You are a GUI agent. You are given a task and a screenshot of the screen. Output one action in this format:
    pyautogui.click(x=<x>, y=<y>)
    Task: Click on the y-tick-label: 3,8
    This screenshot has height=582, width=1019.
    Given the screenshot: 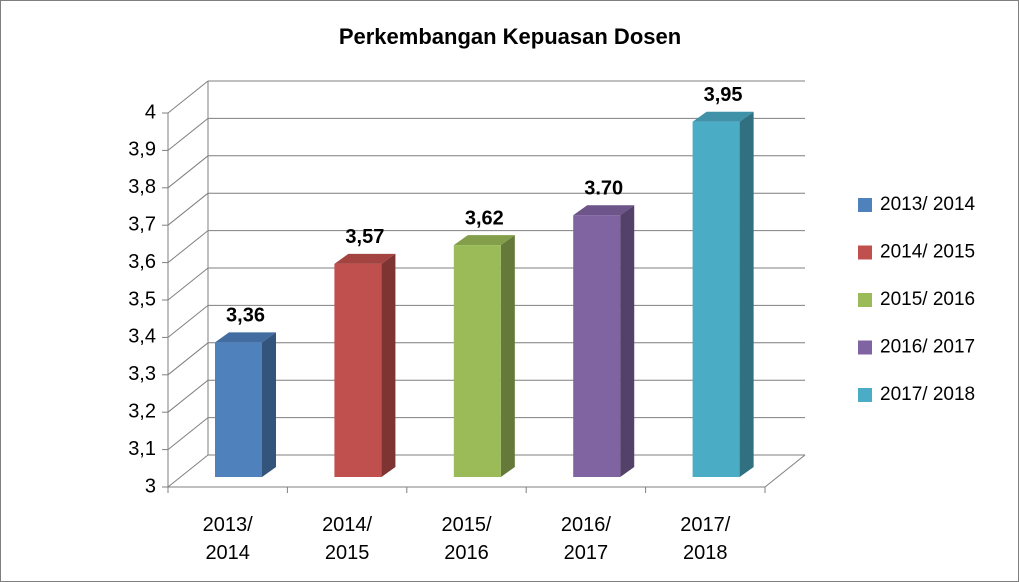 What is the action you would take?
    pyautogui.click(x=142, y=187)
    